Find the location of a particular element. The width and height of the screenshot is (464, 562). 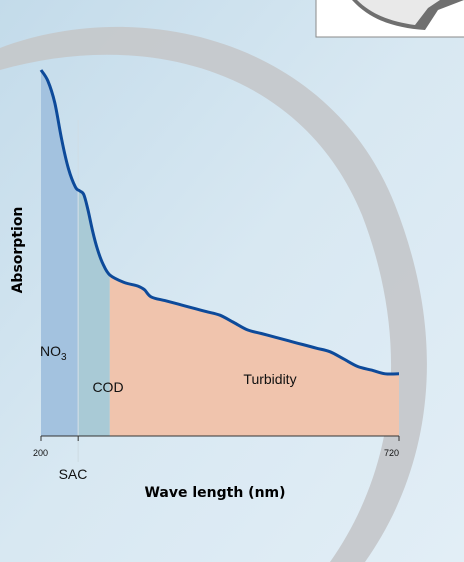

sac-label: SAC is located at coordinates (73, 474).